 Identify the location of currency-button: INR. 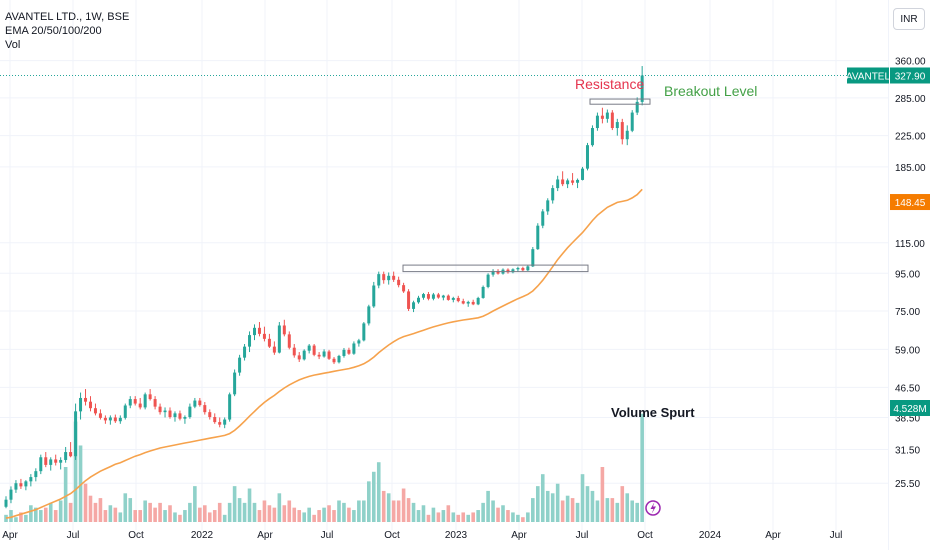
(909, 19).